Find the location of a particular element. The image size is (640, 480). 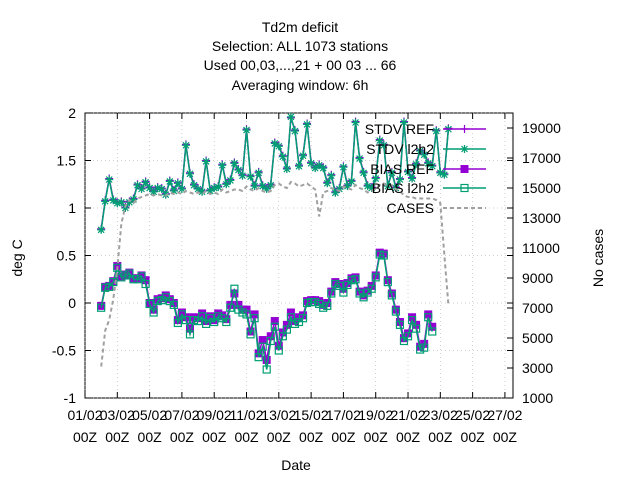

x-tick-label-date: 17/02 is located at coordinates (343, 415).